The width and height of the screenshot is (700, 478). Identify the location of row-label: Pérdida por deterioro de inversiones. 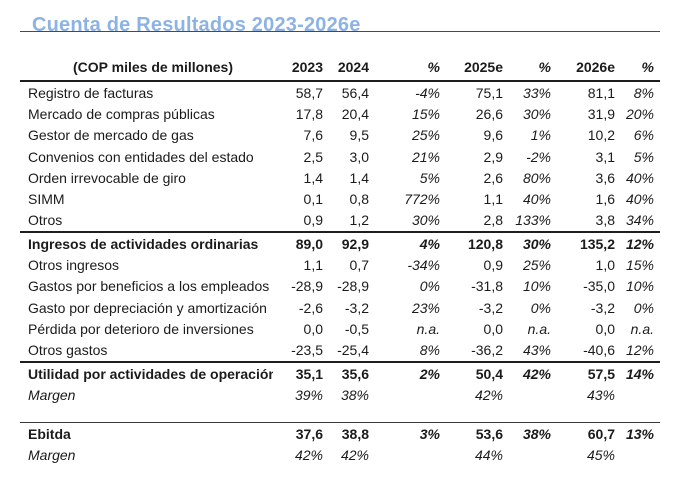
(141, 328).